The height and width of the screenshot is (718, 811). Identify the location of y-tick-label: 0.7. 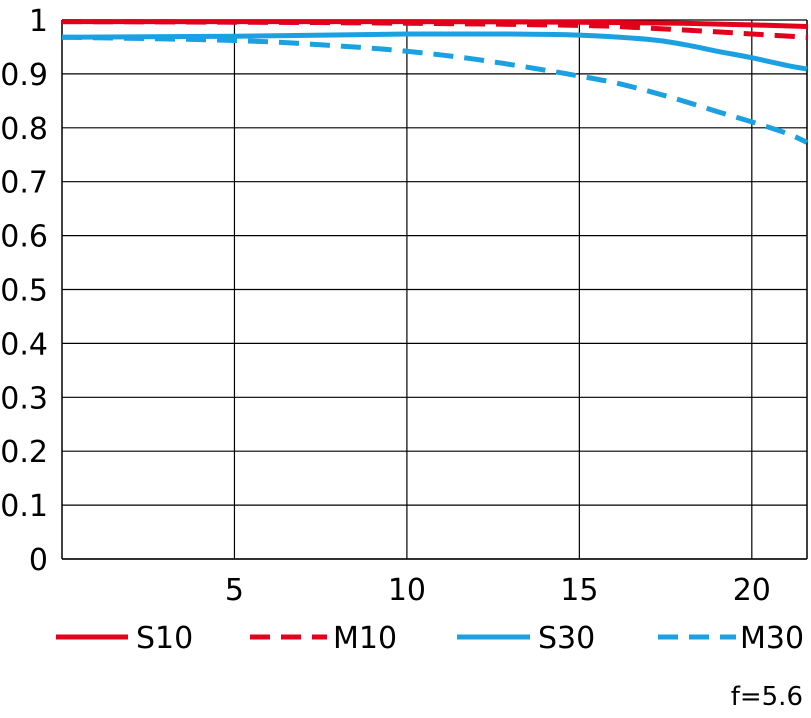
(24, 183).